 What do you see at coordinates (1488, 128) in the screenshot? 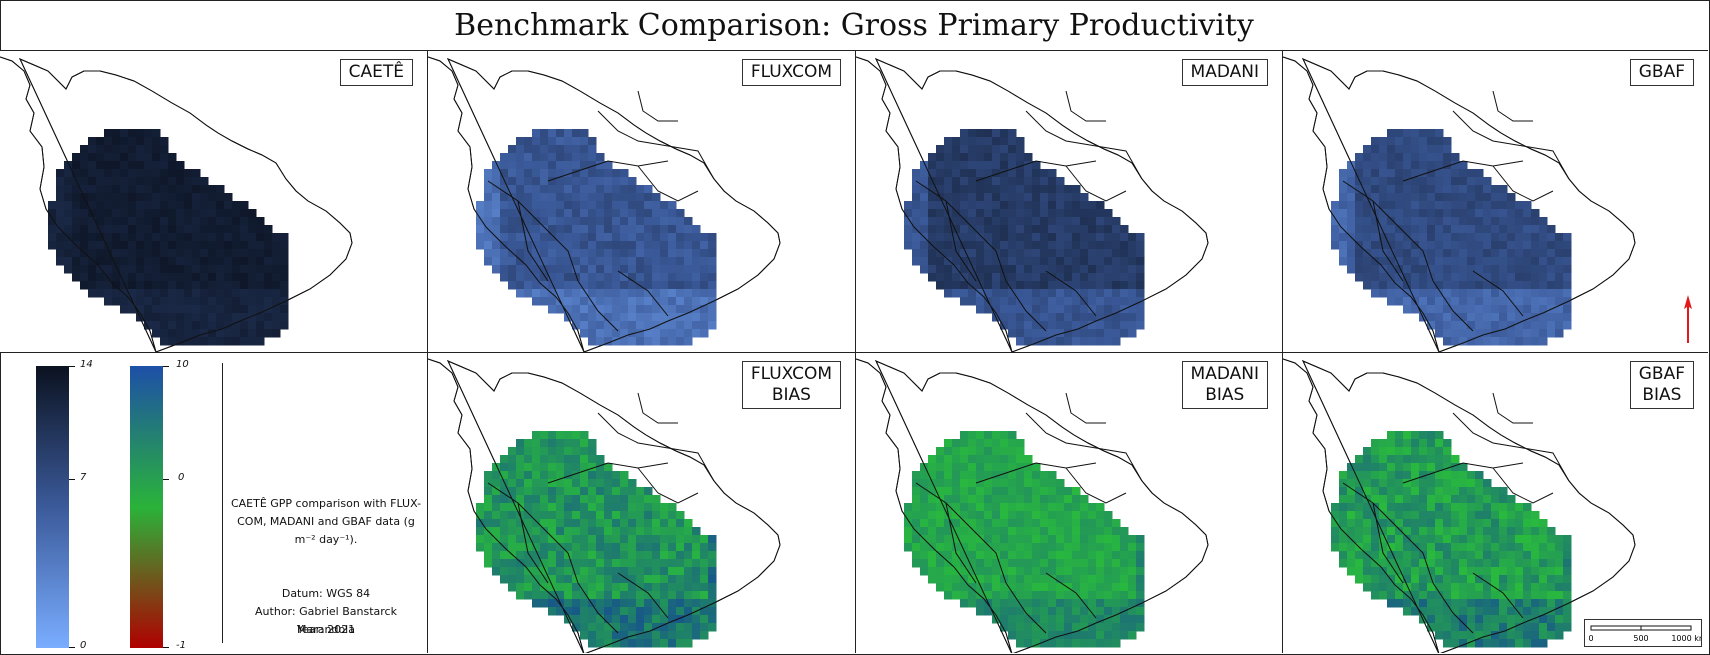
I see `country-border` at bounding box center [1488, 128].